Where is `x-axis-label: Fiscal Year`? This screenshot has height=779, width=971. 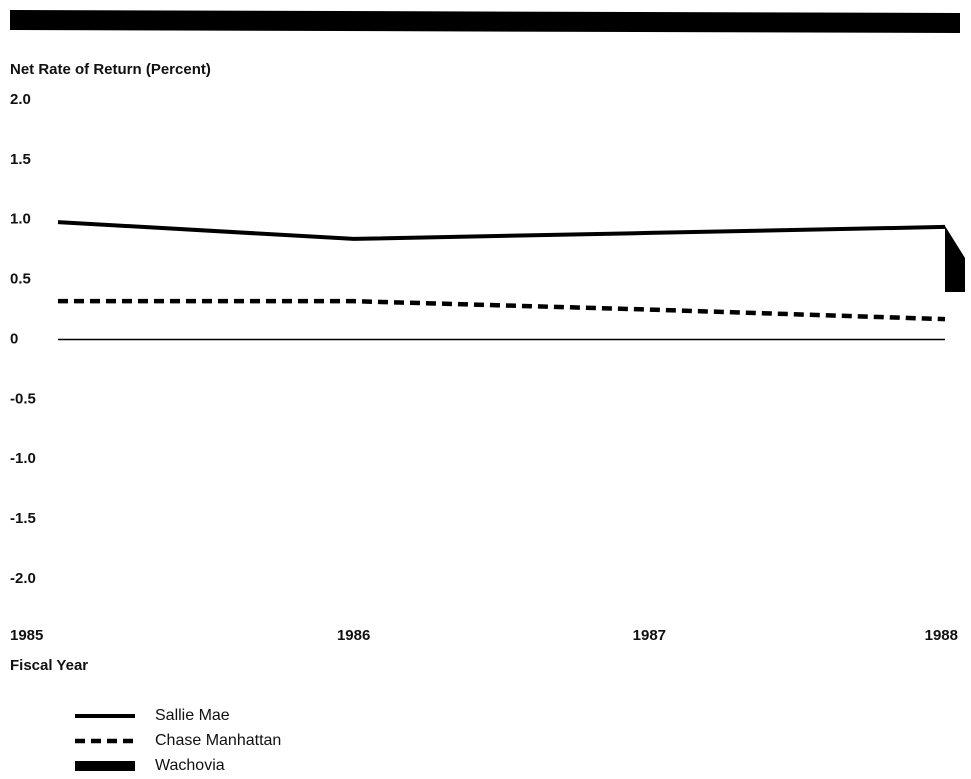
x-axis-label: Fiscal Year is located at coordinates (49, 665).